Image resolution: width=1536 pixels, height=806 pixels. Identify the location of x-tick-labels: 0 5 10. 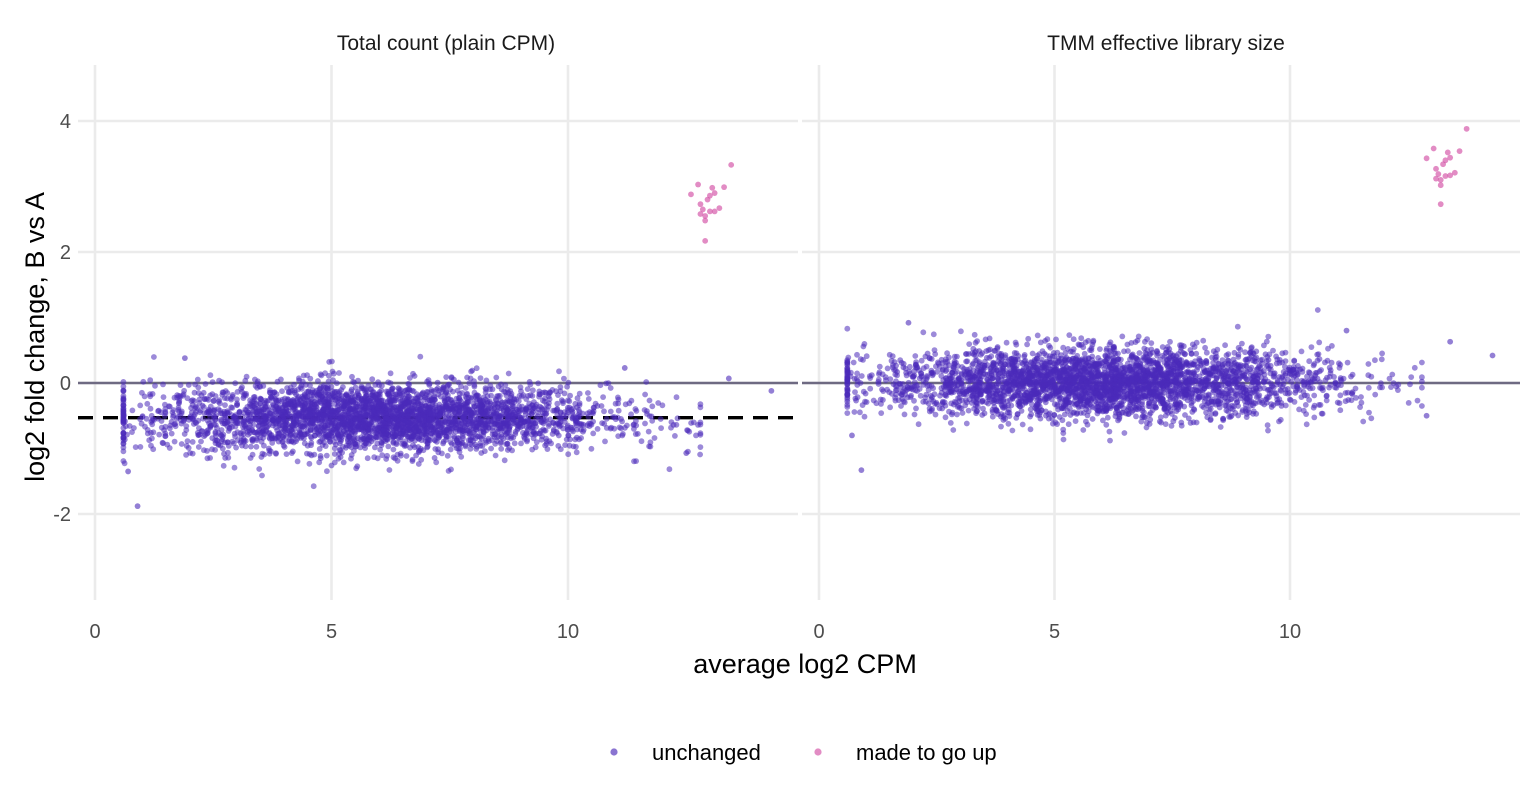
(334, 632).